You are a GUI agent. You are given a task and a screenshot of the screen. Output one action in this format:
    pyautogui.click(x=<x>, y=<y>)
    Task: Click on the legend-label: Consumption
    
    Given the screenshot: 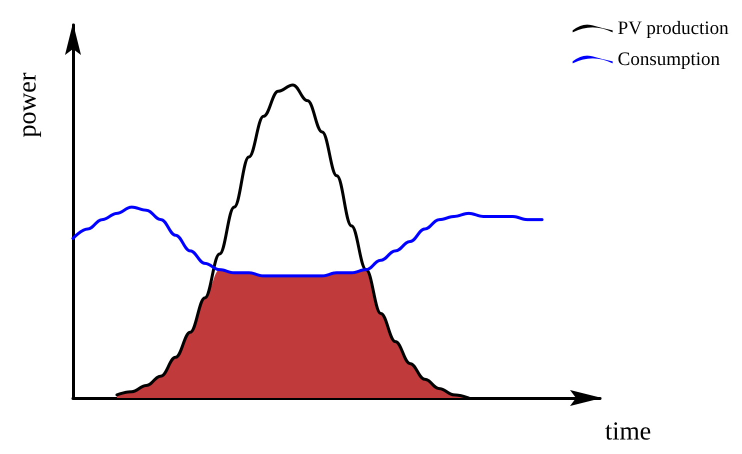 What is the action you would take?
    pyautogui.click(x=669, y=59)
    